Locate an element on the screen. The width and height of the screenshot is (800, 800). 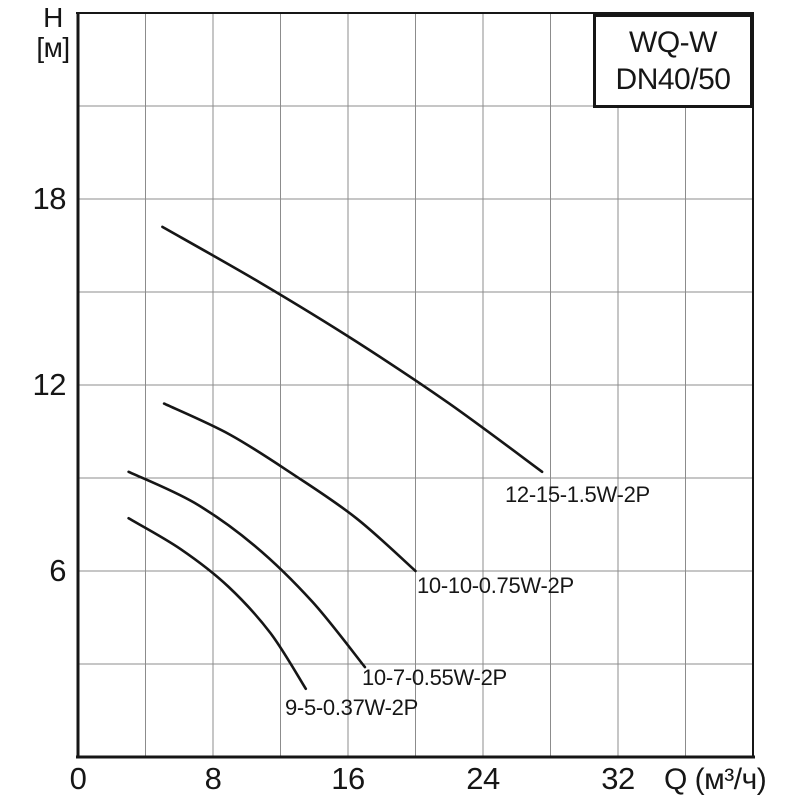
curve-label-10-7: 10-7-0.55W-2P is located at coordinates (434, 677).